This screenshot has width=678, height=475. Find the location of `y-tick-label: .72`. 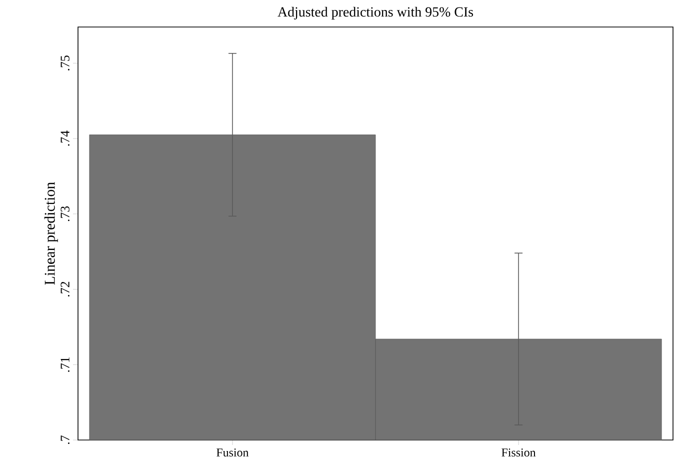

y-tick-label: .72 is located at coordinates (65, 289).